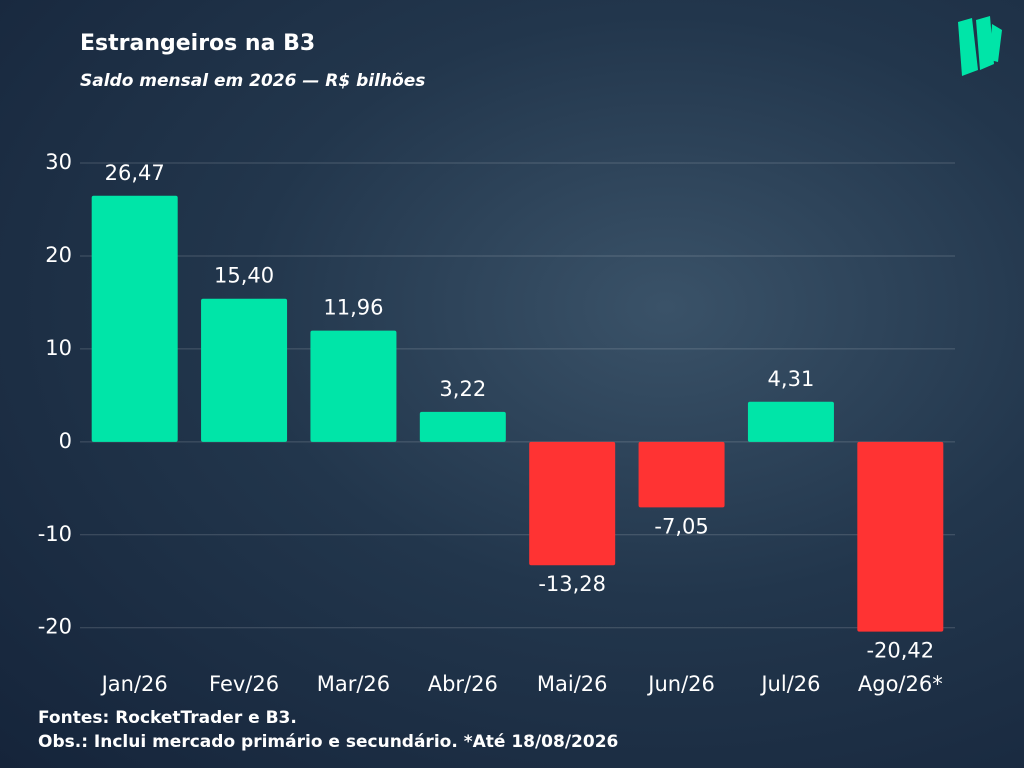 This screenshot has width=1024, height=768. Describe the element at coordinates (135, 173) in the screenshot. I see `value-label: 26,47` at that location.